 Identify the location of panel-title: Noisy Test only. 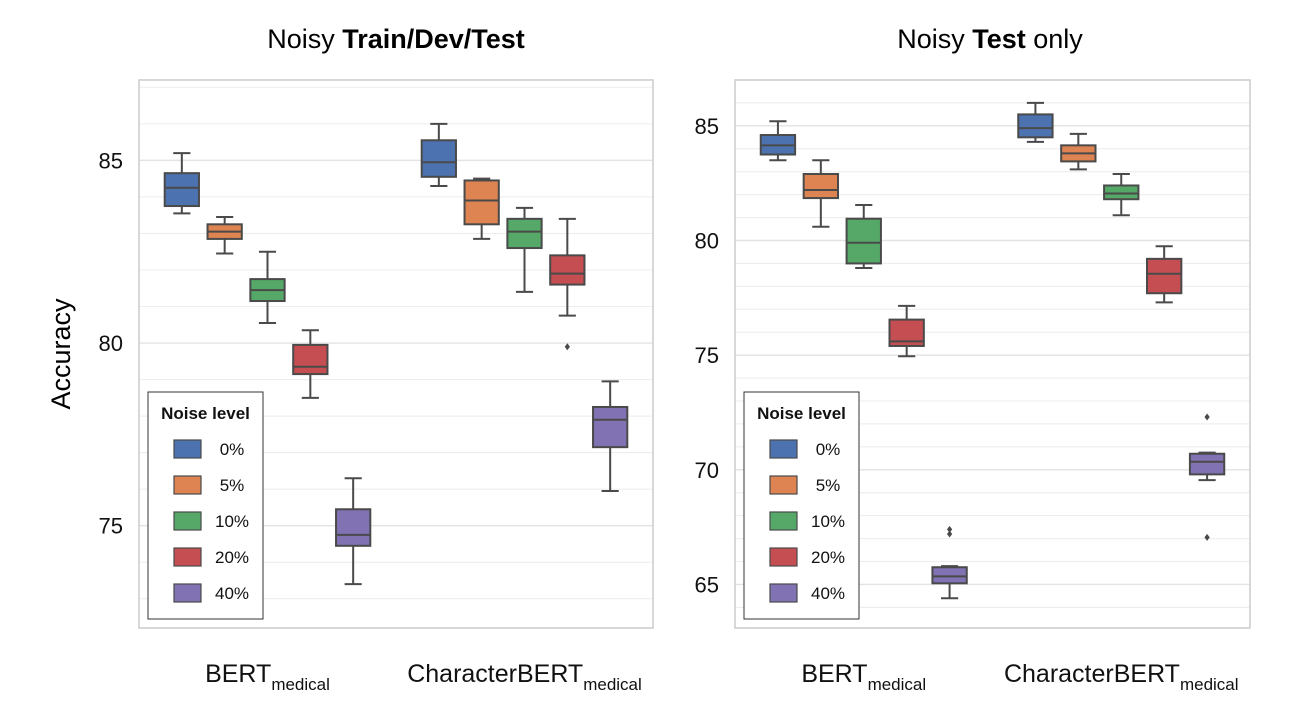
(990, 39).